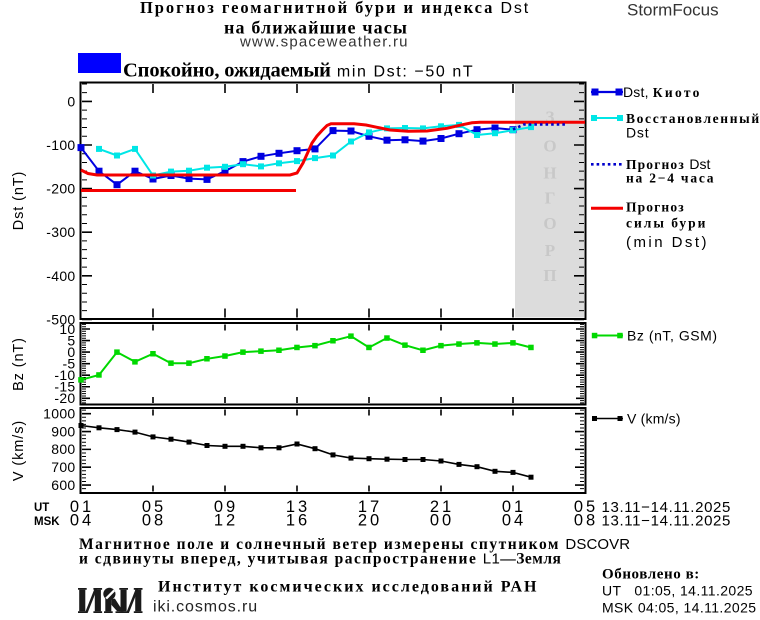 The height and width of the screenshot is (620, 760). I want to click on svg-text: Прогноз, so click(655, 207).